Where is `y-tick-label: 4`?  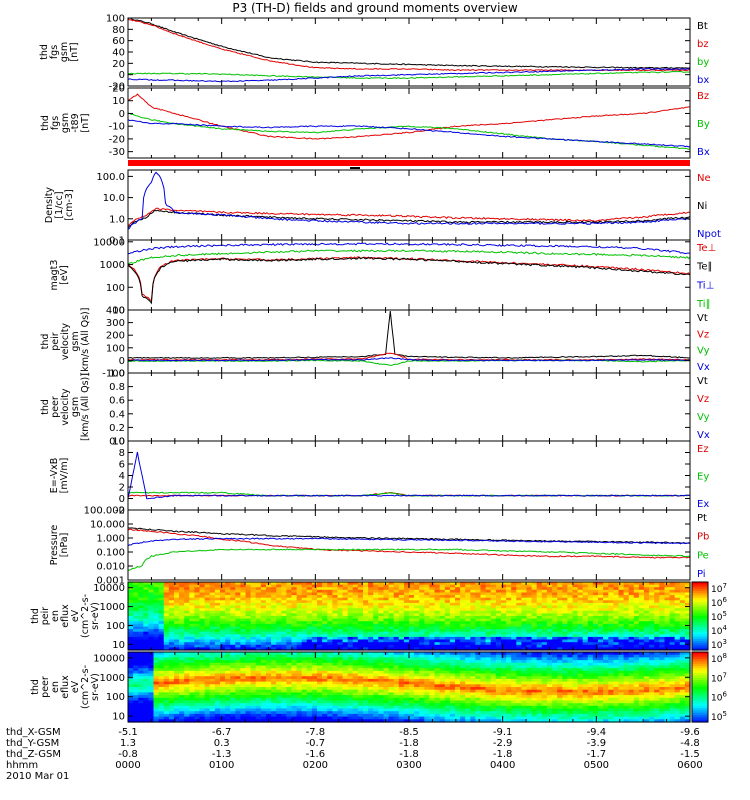 y-tick-label: 4 is located at coordinates (122, 476).